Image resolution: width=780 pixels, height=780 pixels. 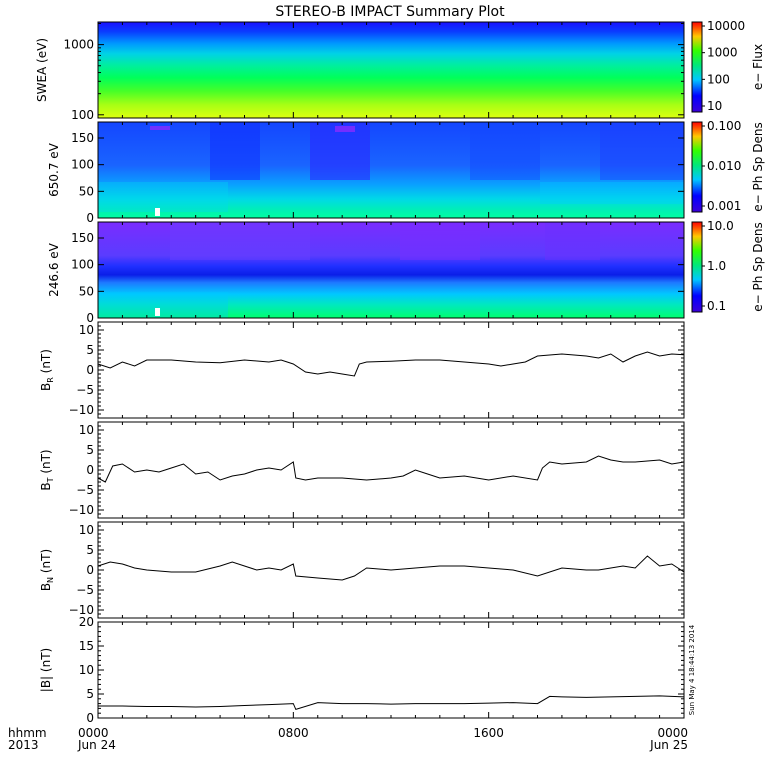 What do you see at coordinates (391, 170) in the screenshot?
I see `pad-650-spectrogram` at bounding box center [391, 170].